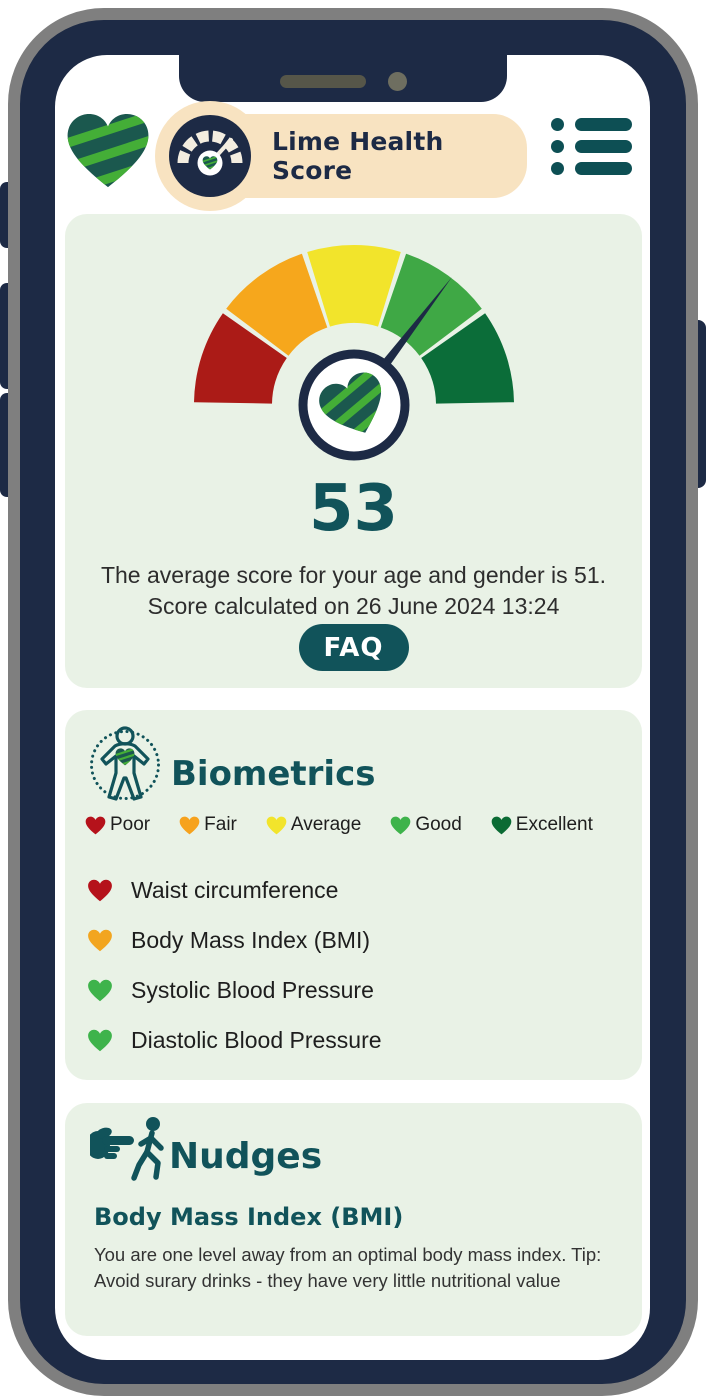 The image size is (706, 1400). Describe the element at coordinates (208, 825) in the screenshot. I see `legend-item-fair: Fair` at that location.